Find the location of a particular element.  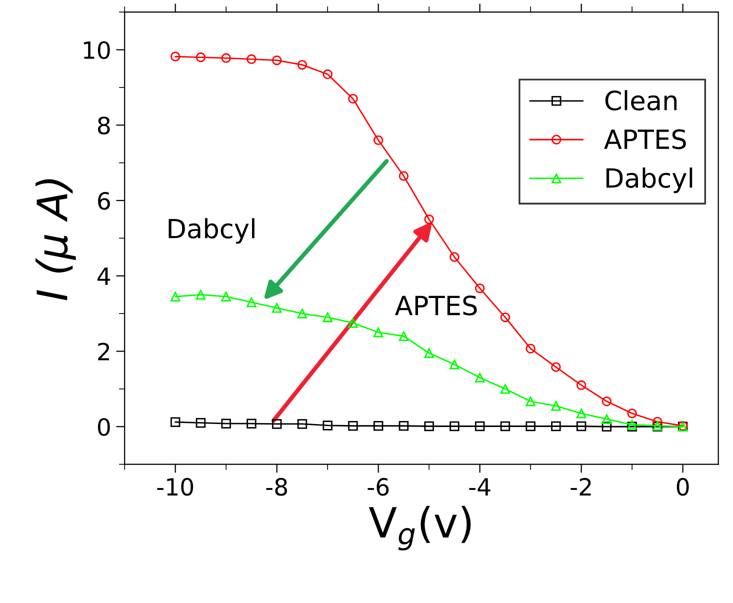

x-tick-label: -4 is located at coordinates (479, 487).